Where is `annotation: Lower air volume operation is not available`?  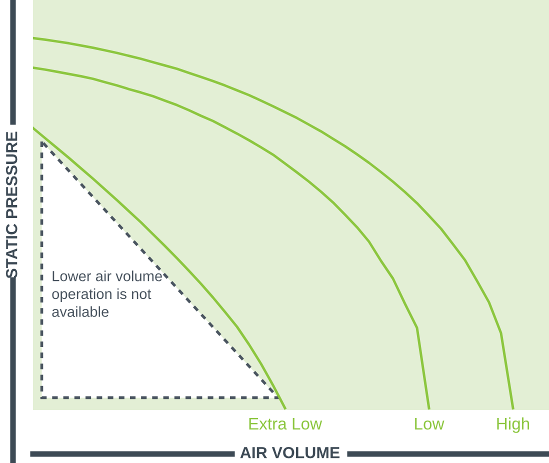 annotation: Lower air volume operation is not available is located at coordinates (107, 293).